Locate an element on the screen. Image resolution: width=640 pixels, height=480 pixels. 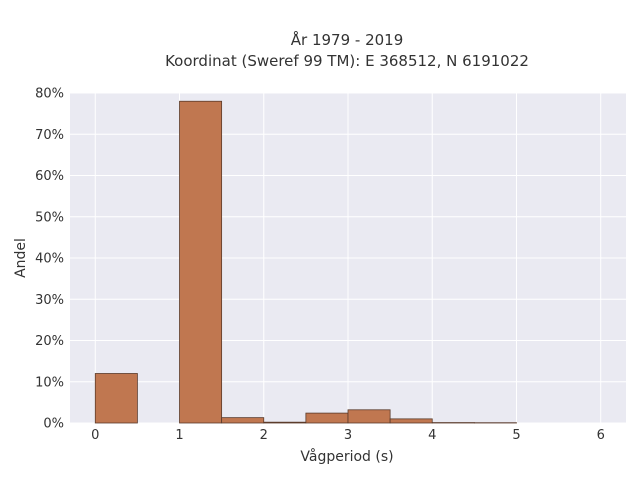
x-tick-label: 1 is located at coordinates (179, 435).